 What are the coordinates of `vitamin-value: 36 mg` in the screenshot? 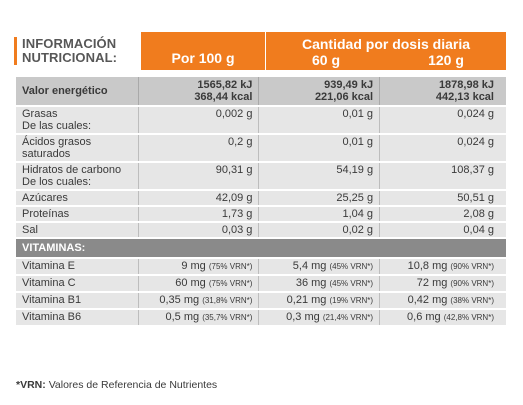 It's located at (311, 283).